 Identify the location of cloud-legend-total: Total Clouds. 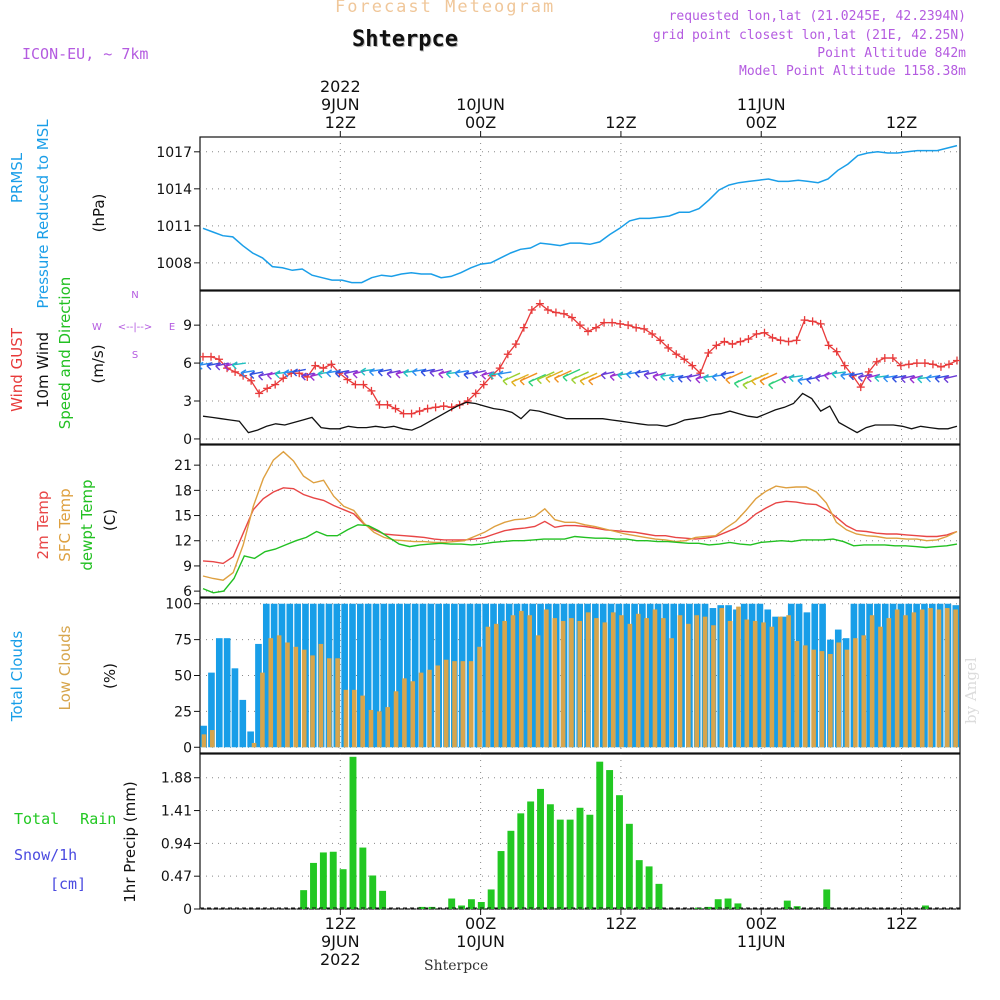
(17, 677).